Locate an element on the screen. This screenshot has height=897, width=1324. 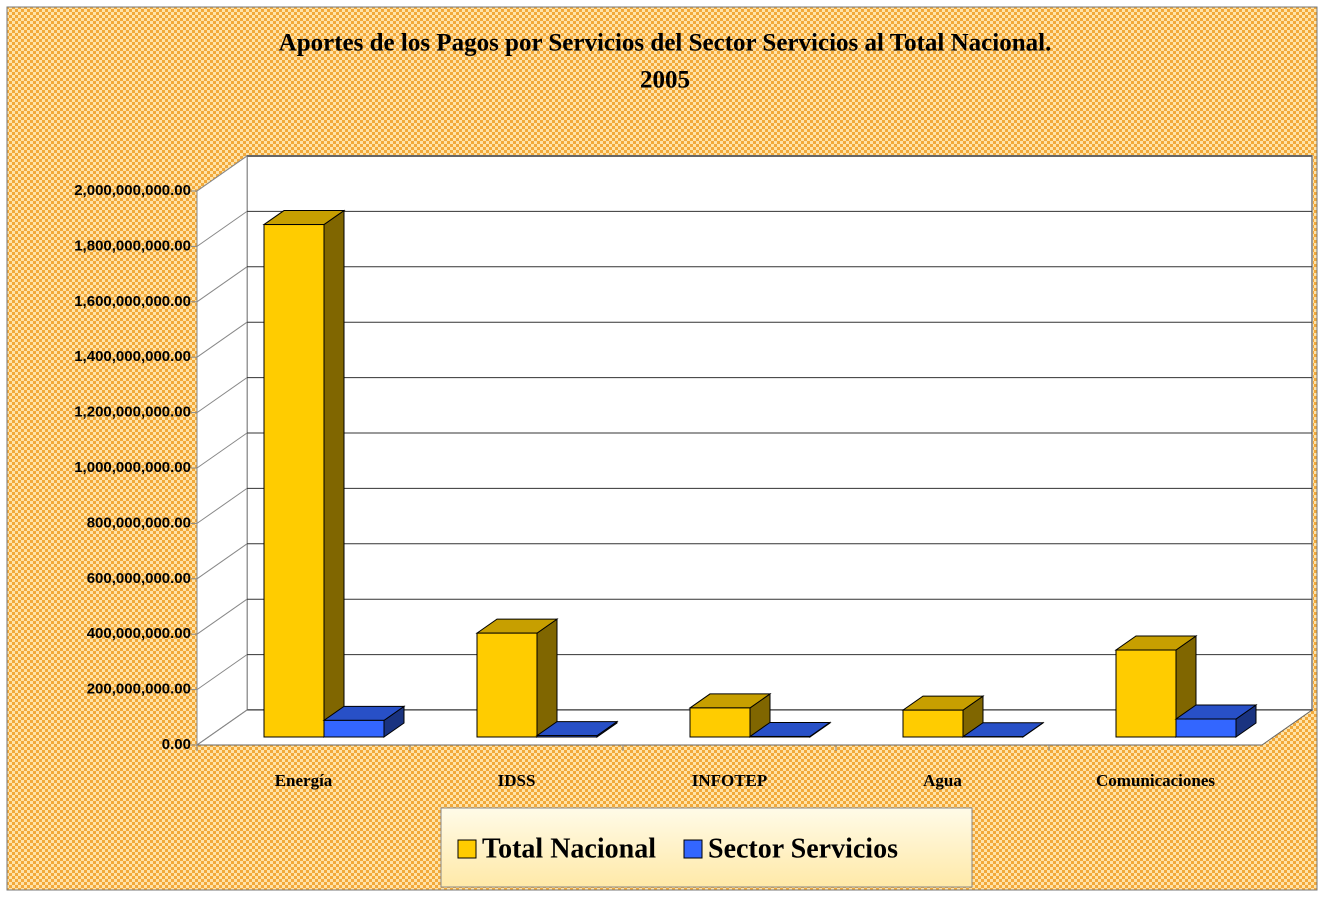
x-tick-label: Comunicaciones is located at coordinates (1155, 780).